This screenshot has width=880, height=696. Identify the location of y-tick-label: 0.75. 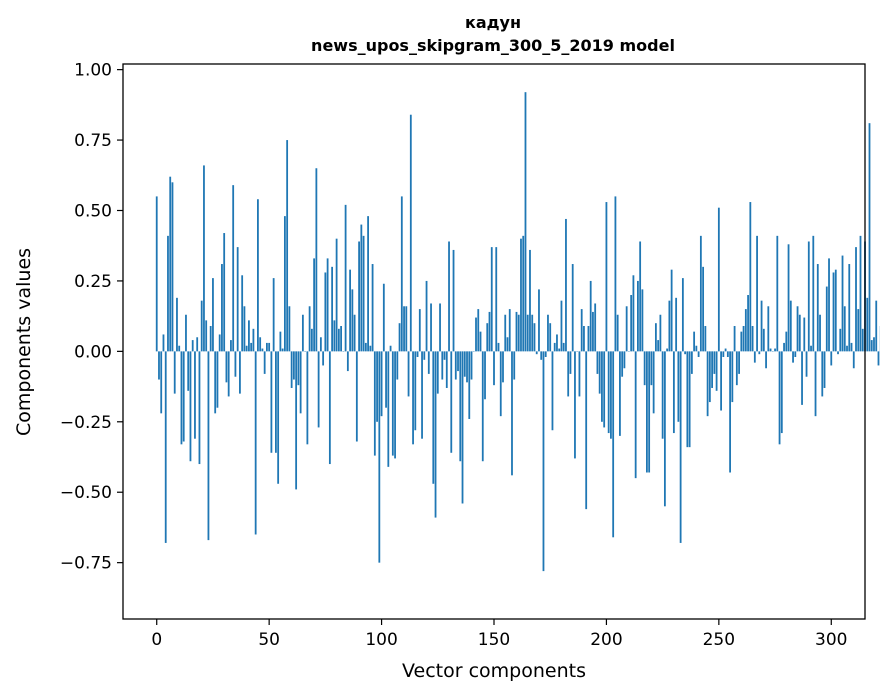
(93, 141).